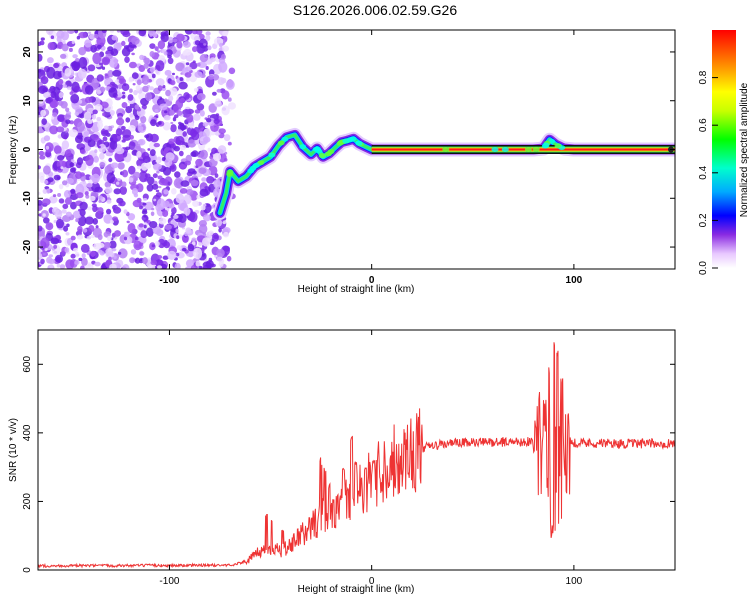 The image size is (750, 600). I want to click on snr-ytick-label: 600, so click(27, 364).